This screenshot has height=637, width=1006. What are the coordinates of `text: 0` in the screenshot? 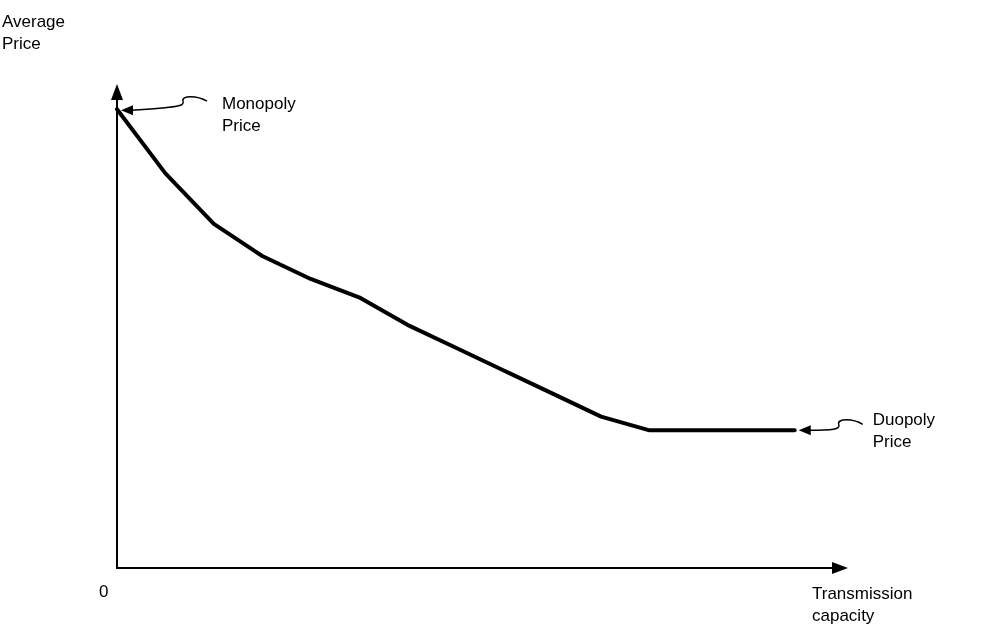 It's located at (104, 591).